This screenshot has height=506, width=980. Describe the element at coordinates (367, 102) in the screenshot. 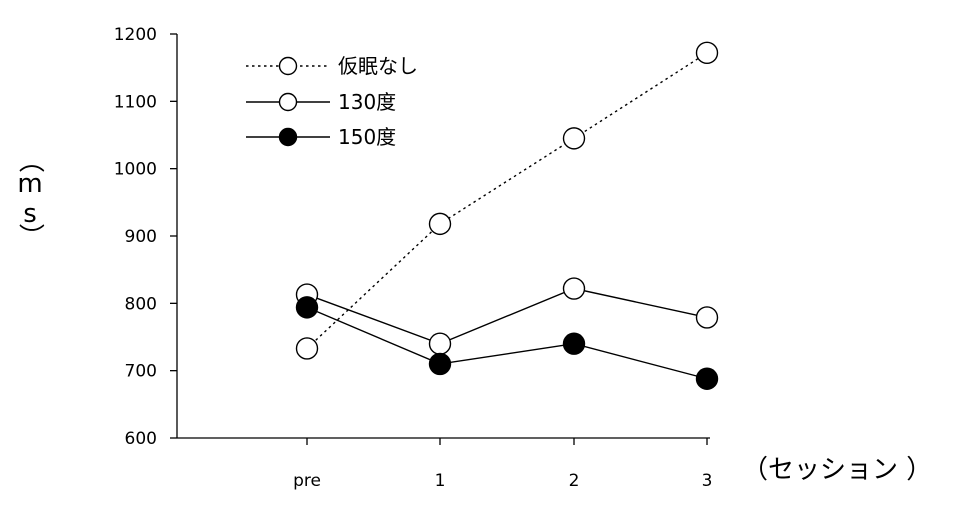

I see `legend-label: 130度` at that location.